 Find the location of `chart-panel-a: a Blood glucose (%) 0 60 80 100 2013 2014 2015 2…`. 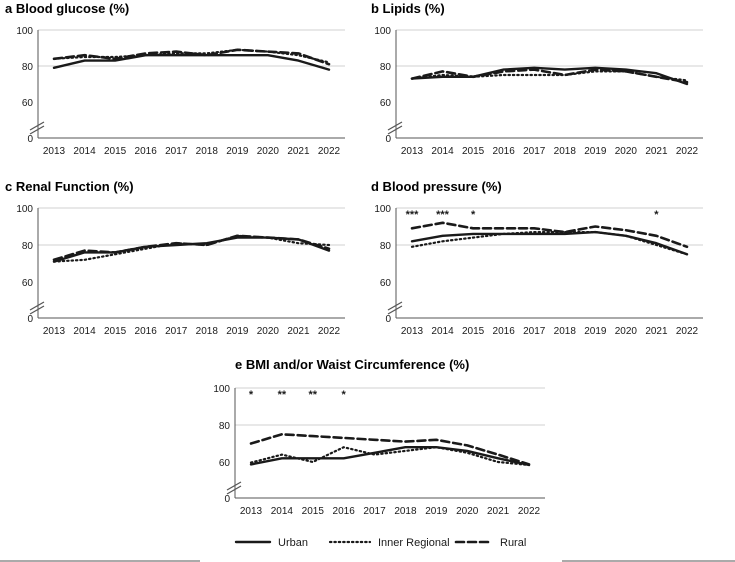

chart-panel-a: a Blood glucose (%) 0 60 80 100 2013 2014 2015 2… is located at coordinates (175, 79).